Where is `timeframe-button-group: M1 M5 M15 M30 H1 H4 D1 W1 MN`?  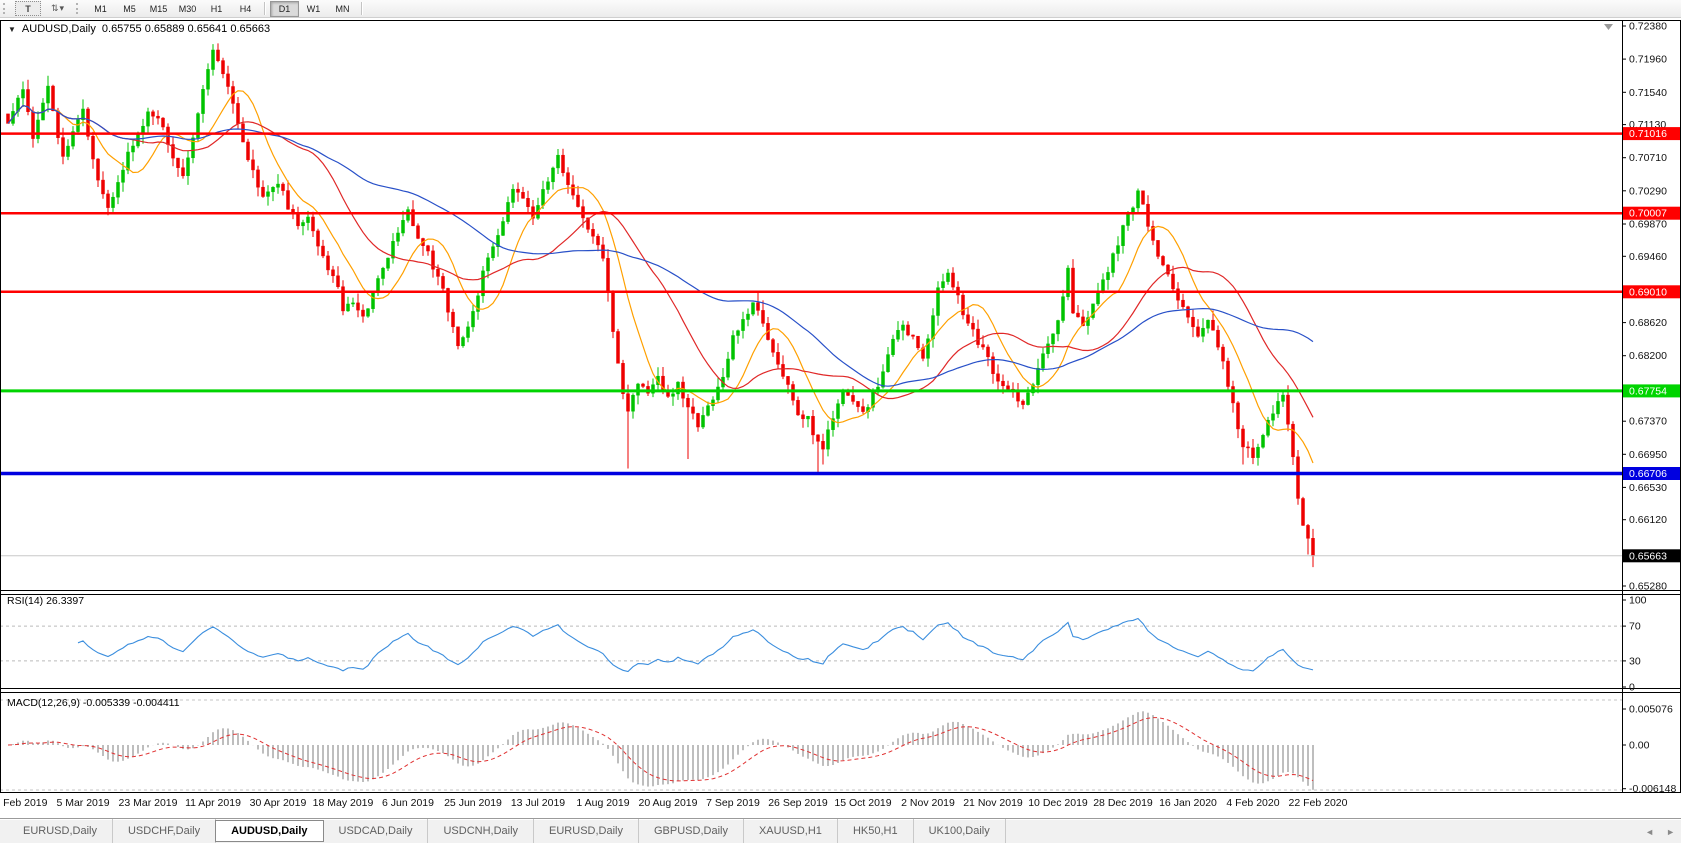
timeframe-button-group: M1 M5 M15 M30 H1 H4 D1 W1 MN is located at coordinates (221, 8).